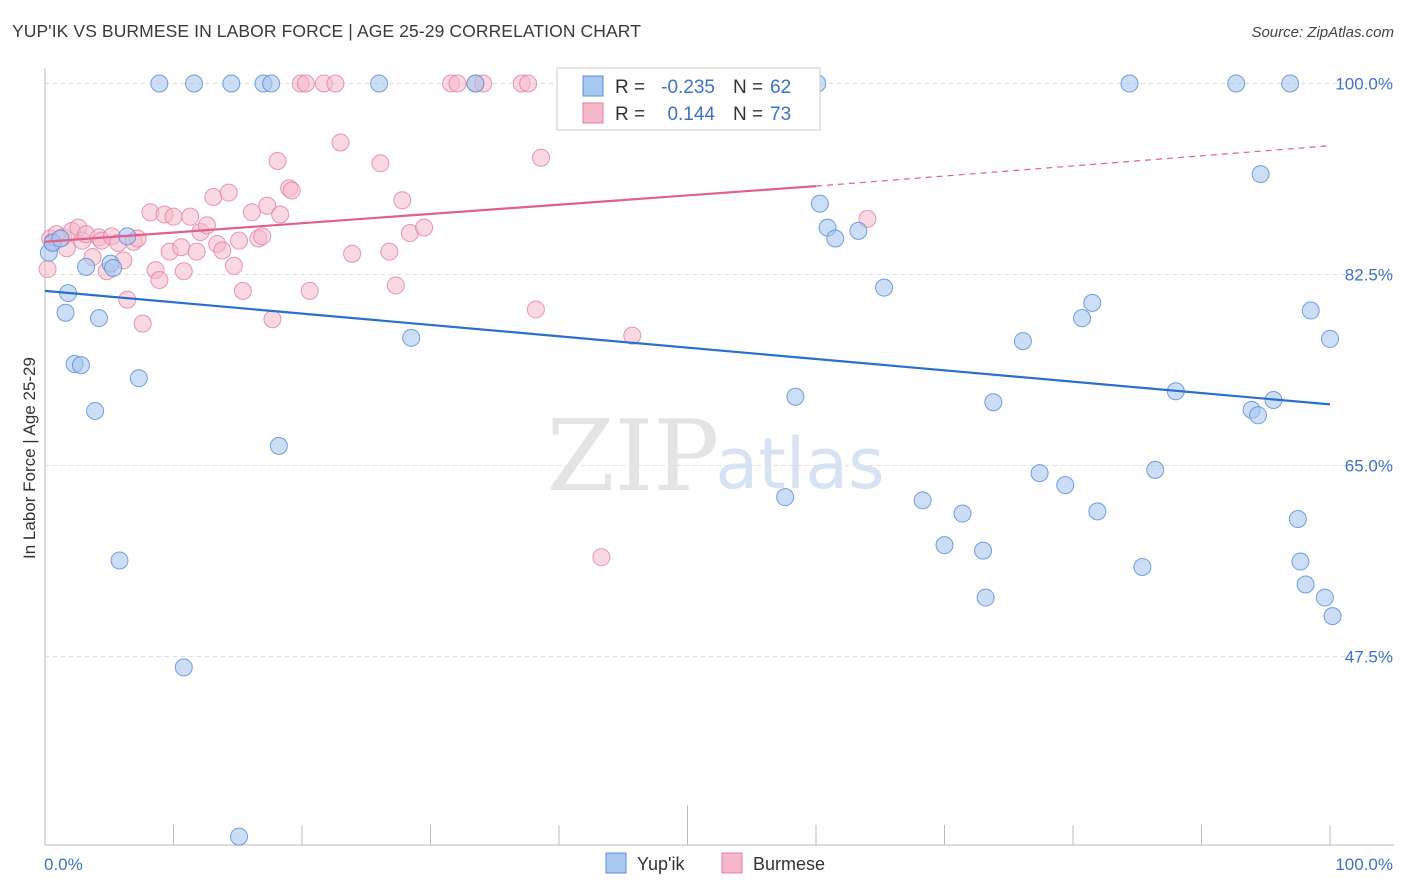  What do you see at coordinates (1322, 32) in the screenshot?
I see `source-credit: Source: ZipAtlas.com` at bounding box center [1322, 32].